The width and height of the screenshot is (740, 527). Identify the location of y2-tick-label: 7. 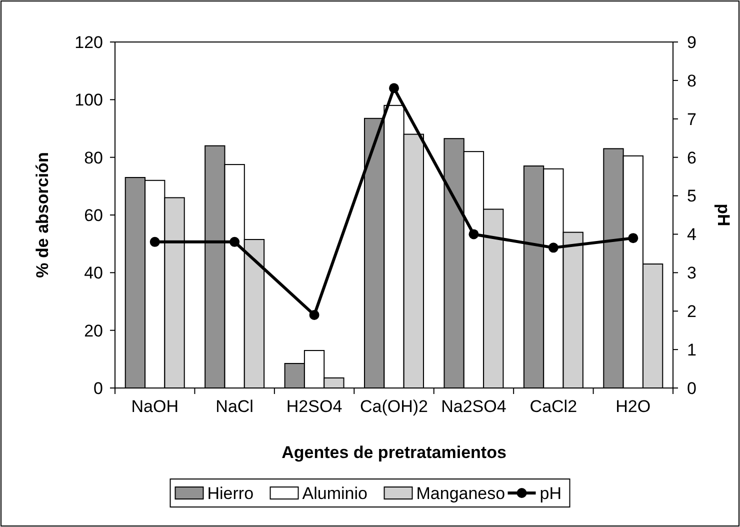
(691, 119).